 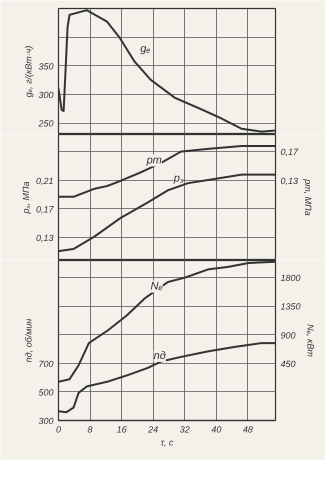 I want to click on x-tick-label: 8, so click(x=90, y=429).